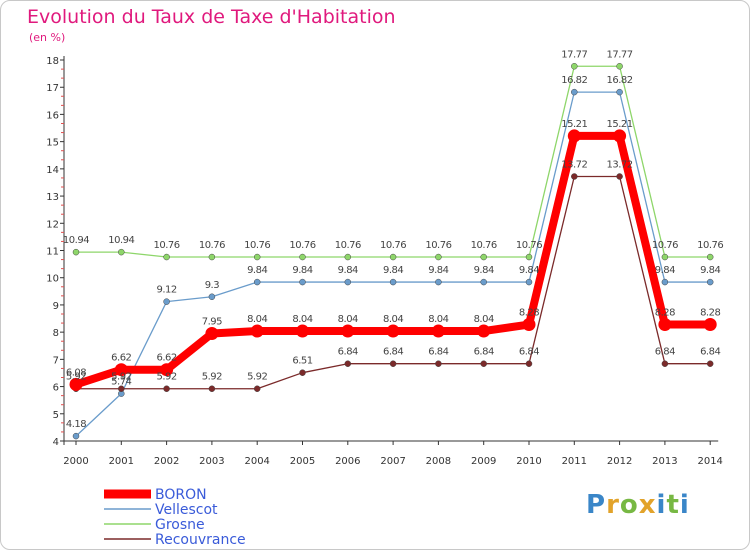 Image resolution: width=750 pixels, height=550 pixels. I want to click on data-label-vellescot: 16.82, so click(574, 80).